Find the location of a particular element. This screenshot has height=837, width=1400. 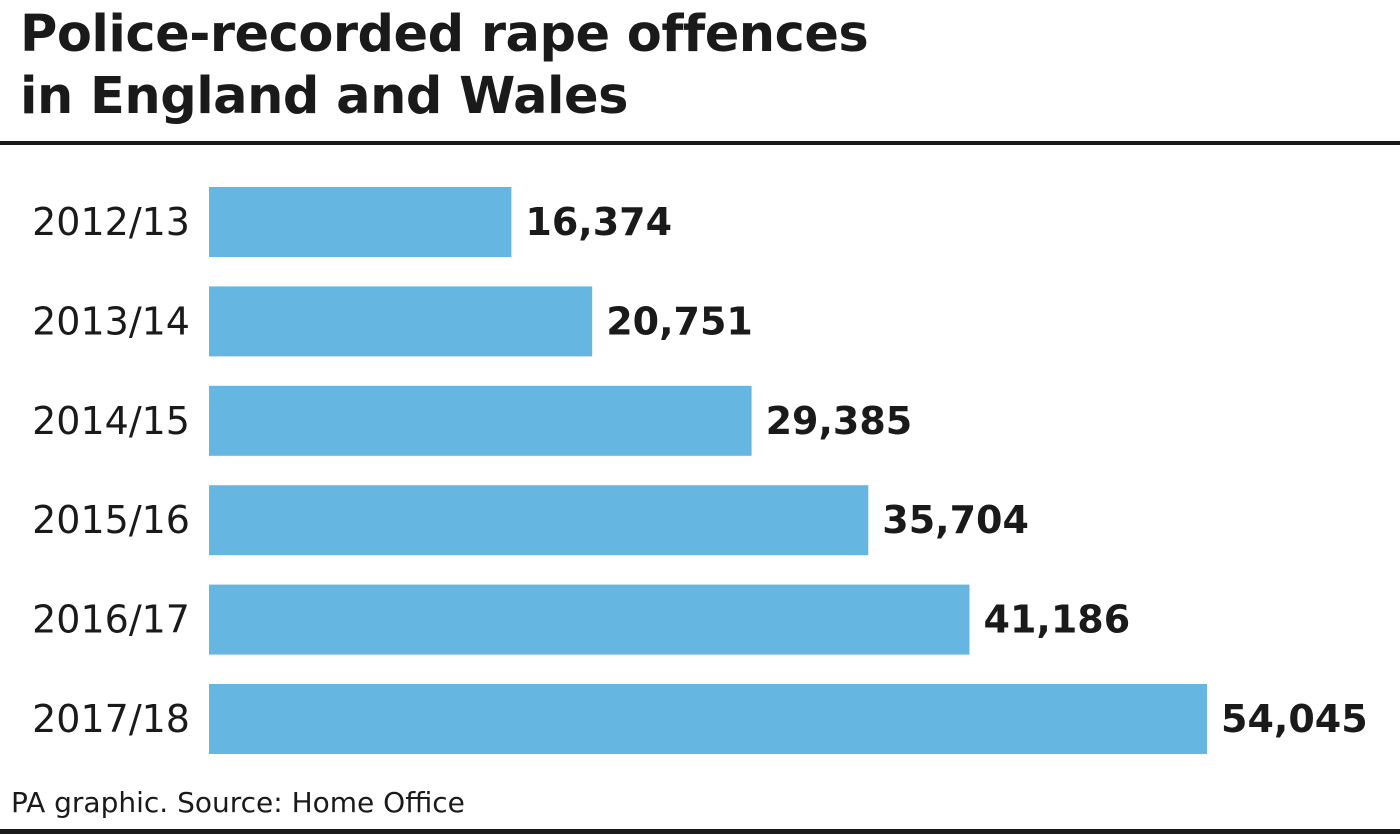

bottom-divider is located at coordinates (700, 831).